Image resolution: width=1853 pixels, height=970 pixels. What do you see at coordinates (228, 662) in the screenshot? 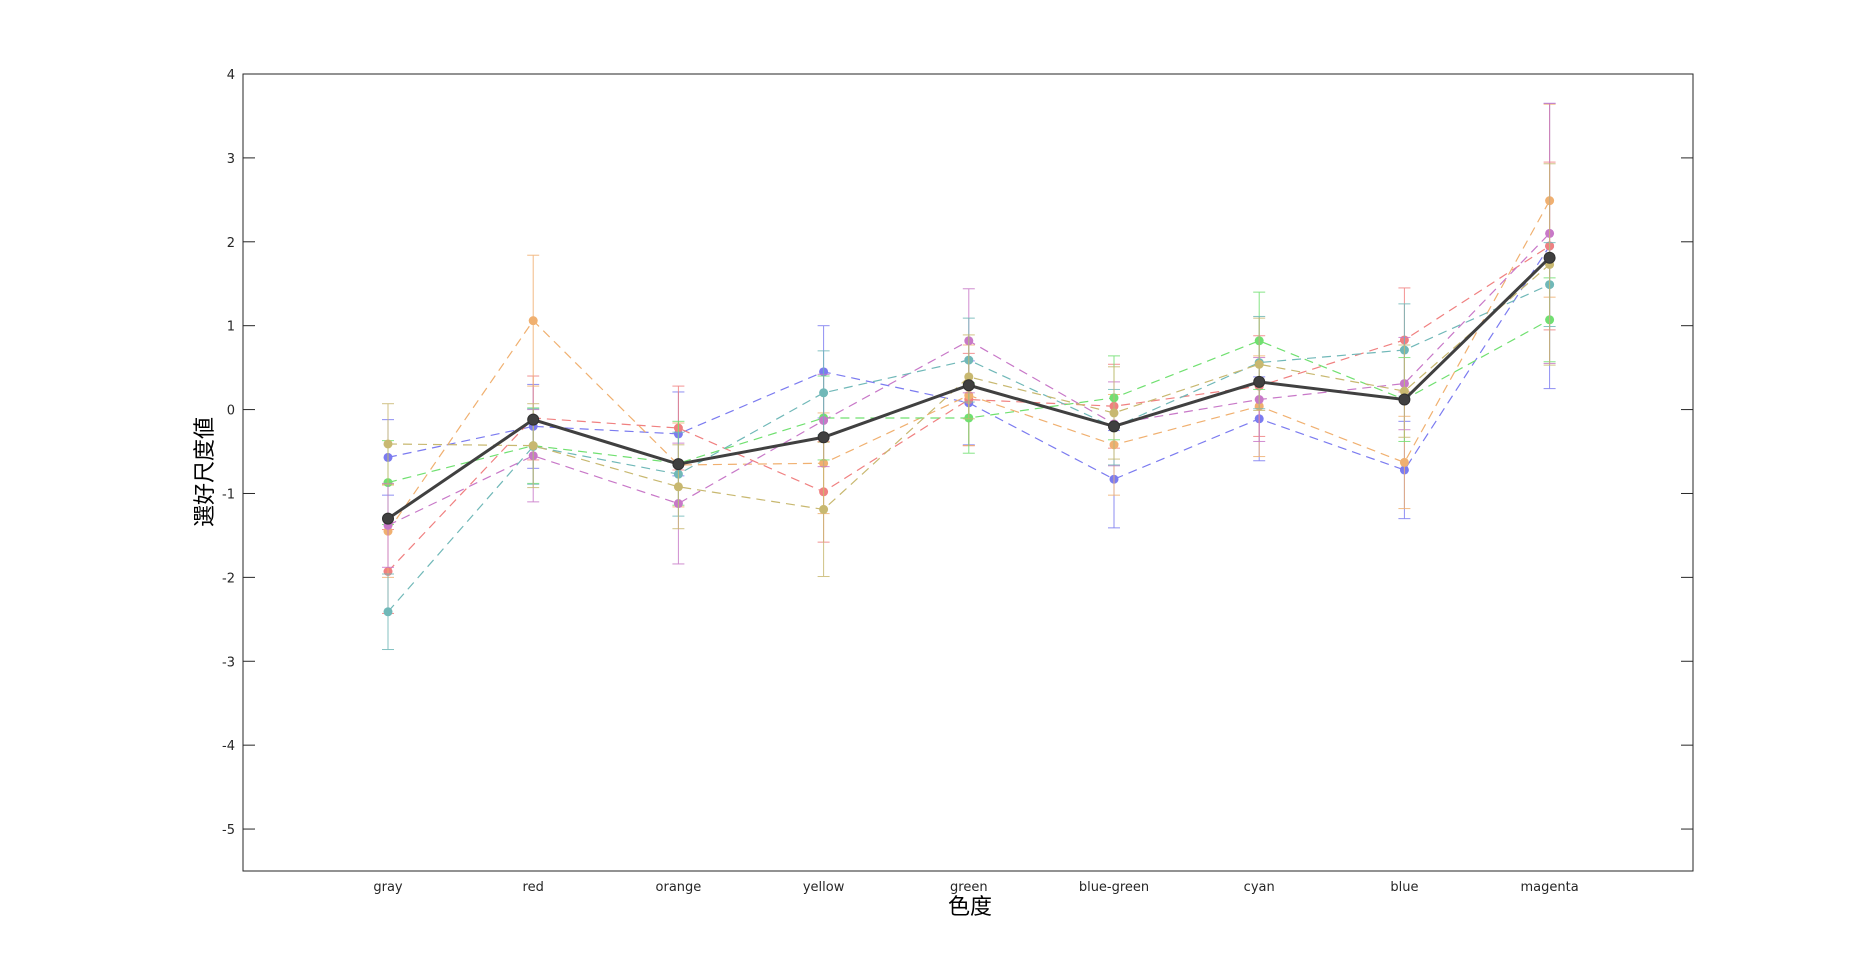
I see `y-tick-label: -3` at bounding box center [228, 662].